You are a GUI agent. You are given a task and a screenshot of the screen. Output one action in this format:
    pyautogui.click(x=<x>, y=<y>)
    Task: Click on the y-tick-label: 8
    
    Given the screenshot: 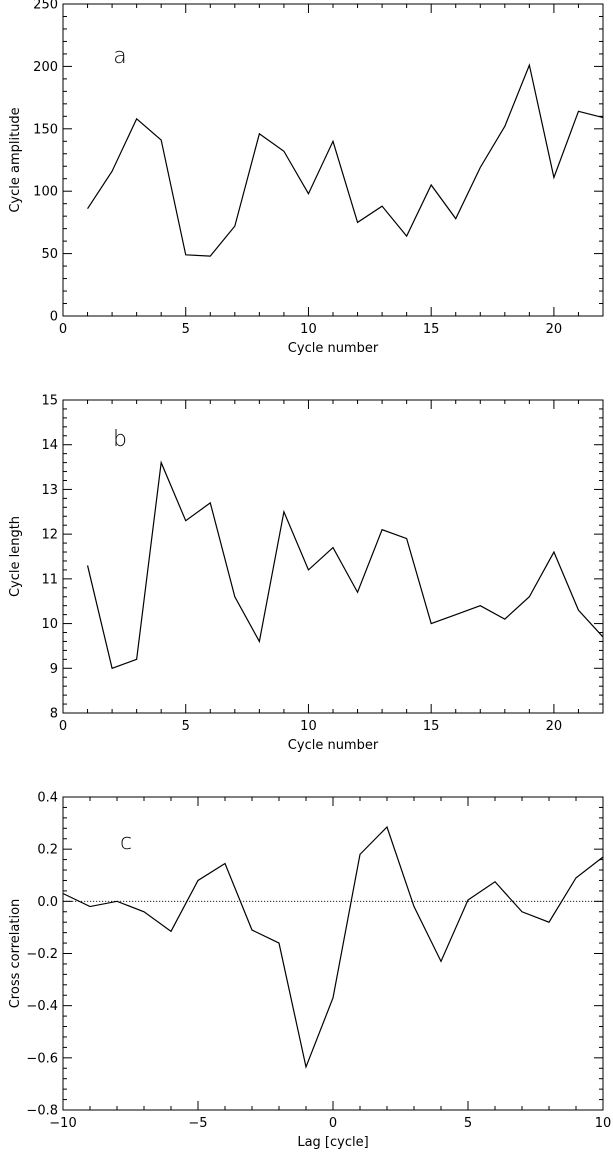 What is the action you would take?
    pyautogui.click(x=54, y=714)
    